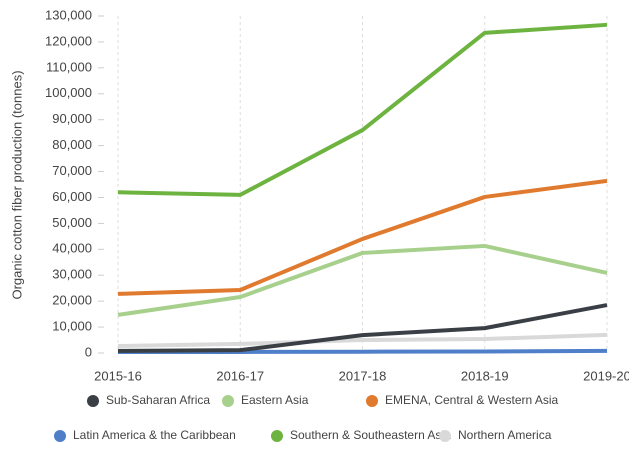  I want to click on y-tick-label: 100,000, so click(68, 92).